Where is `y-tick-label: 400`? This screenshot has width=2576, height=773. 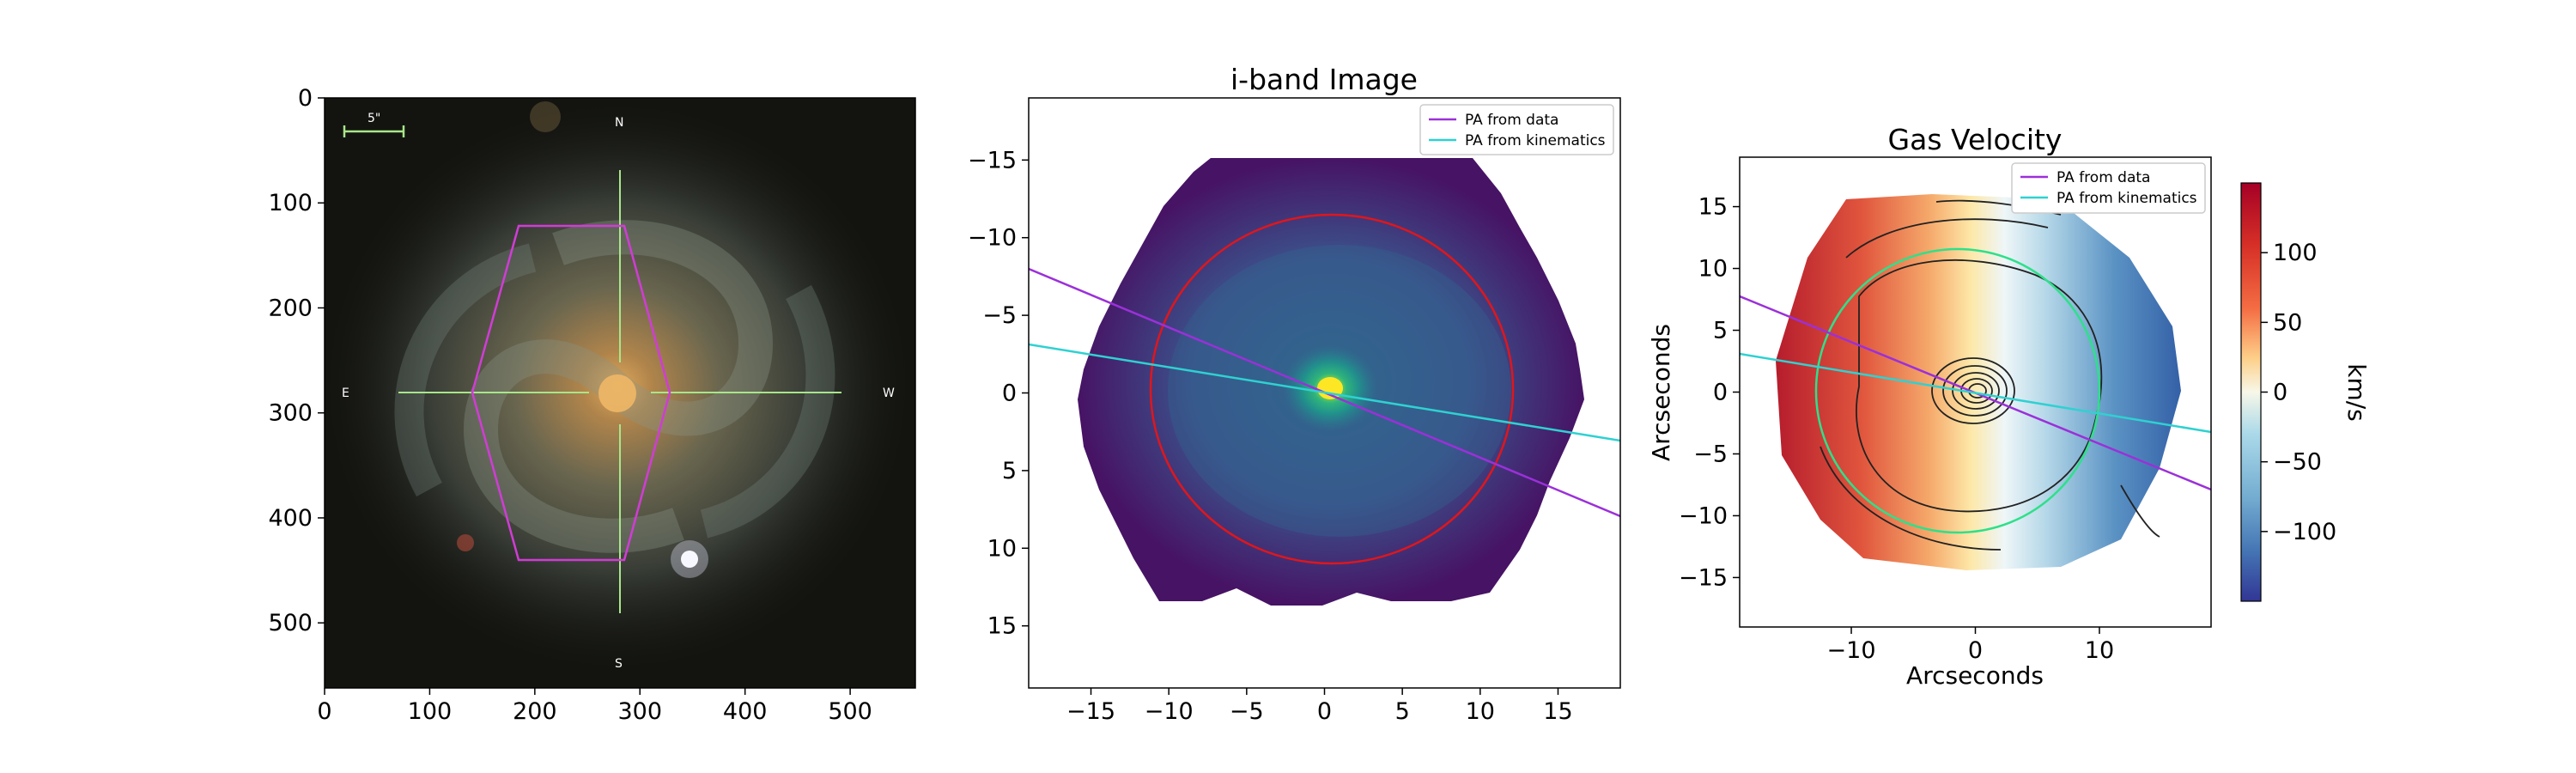
y-tick-label: 400 is located at coordinates (291, 518).